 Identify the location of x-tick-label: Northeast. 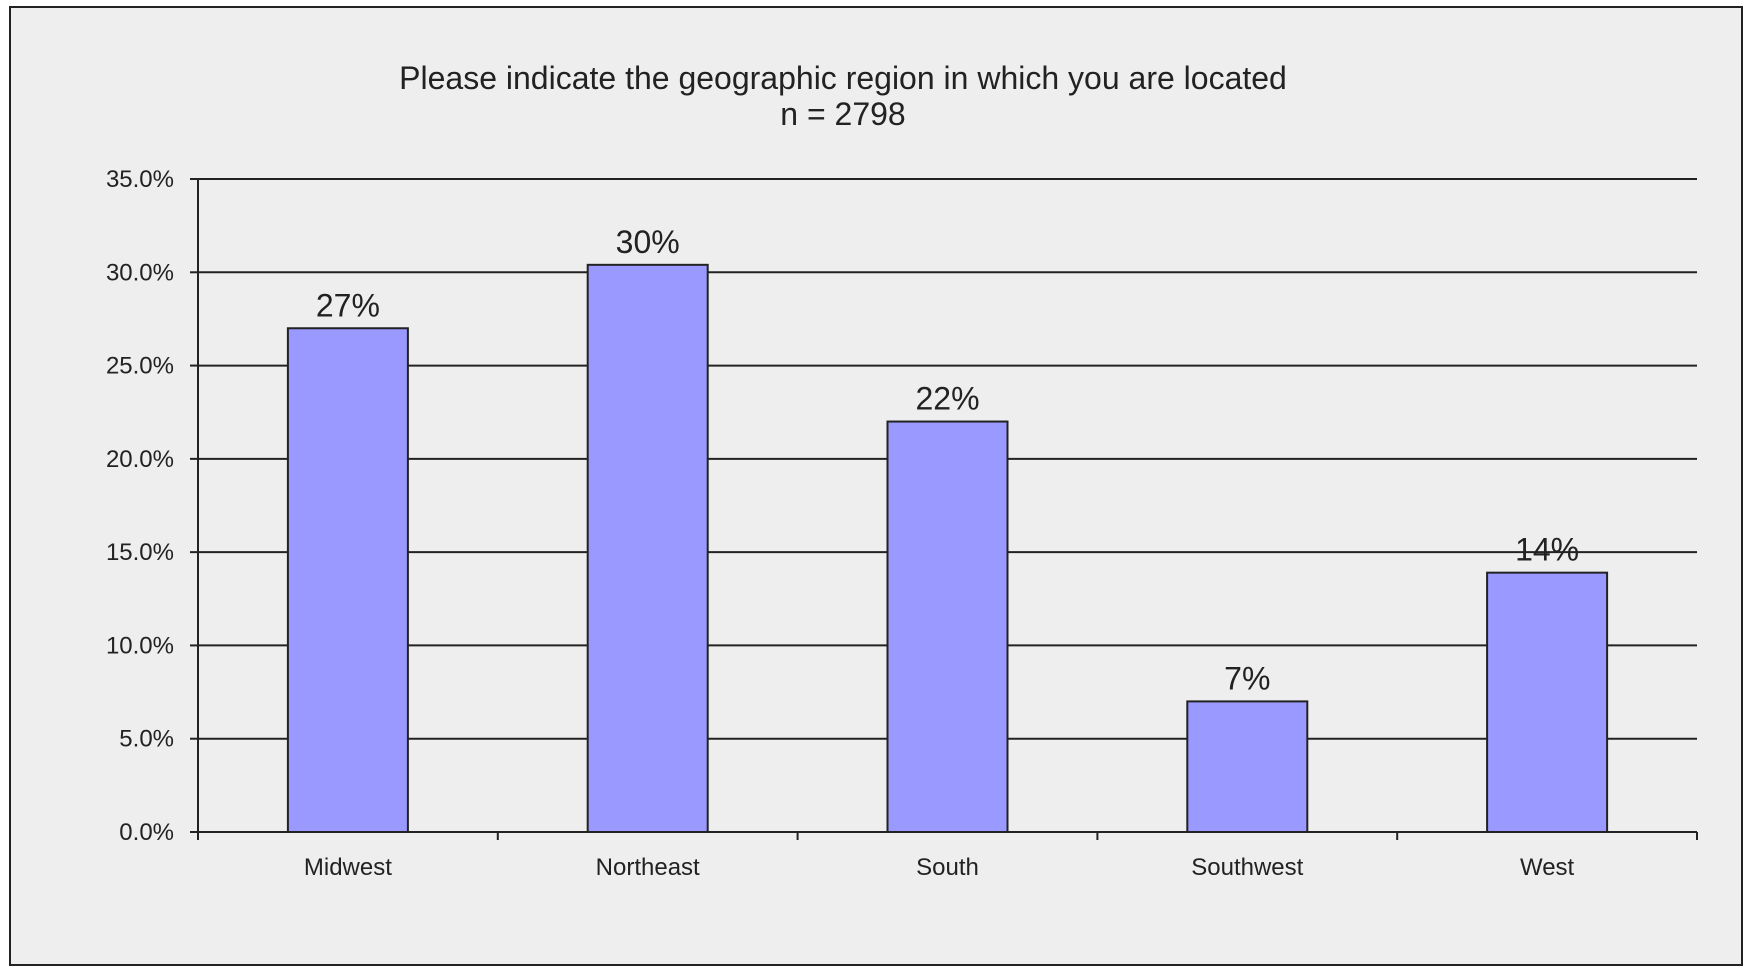
(648, 867).